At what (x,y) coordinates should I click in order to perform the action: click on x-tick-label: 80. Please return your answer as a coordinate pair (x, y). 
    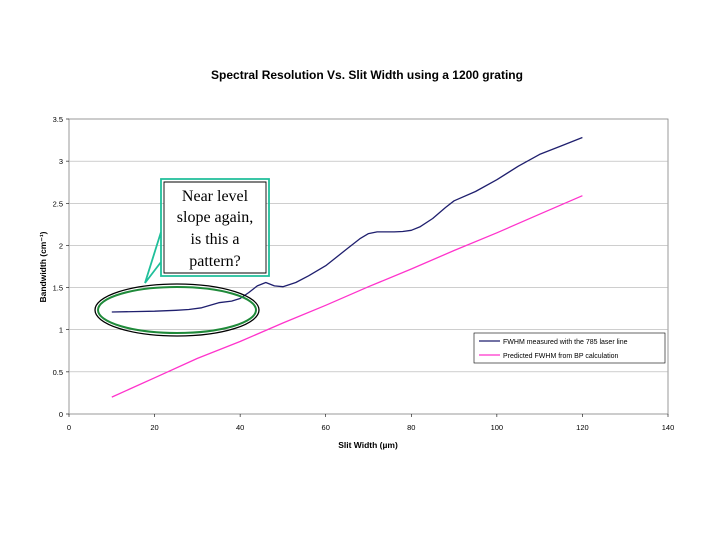
    Looking at the image, I should click on (411, 427).